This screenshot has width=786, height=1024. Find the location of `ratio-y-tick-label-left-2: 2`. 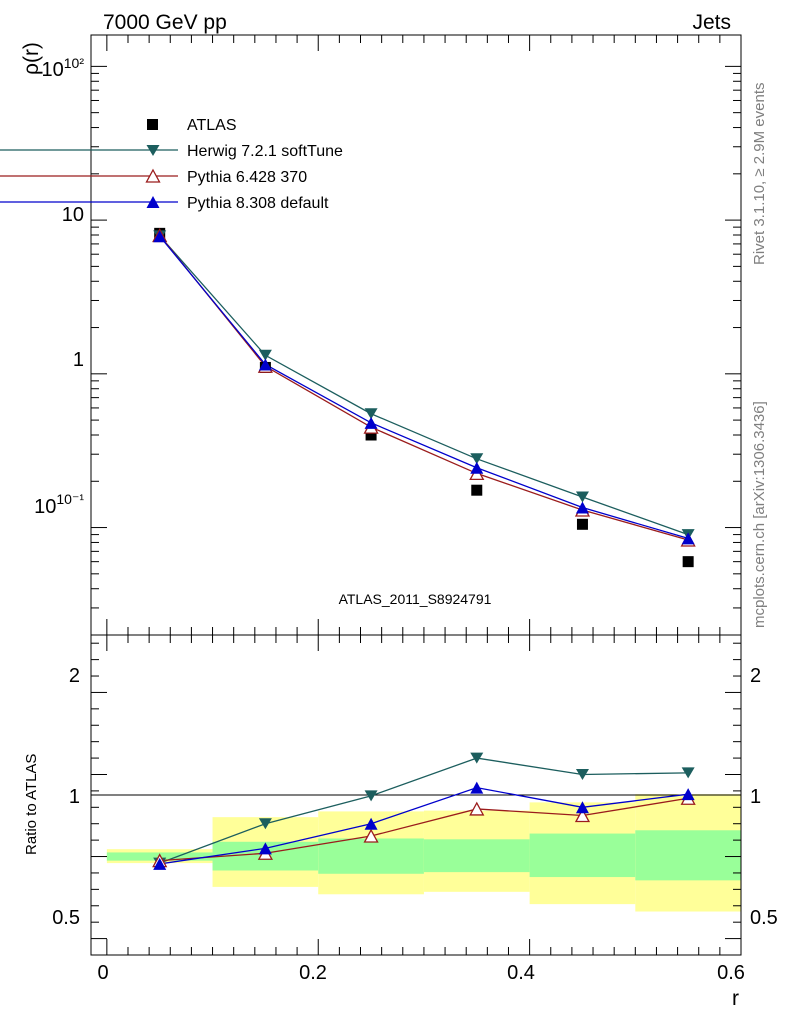

ratio-y-tick-label-left-2: 2 is located at coordinates (74, 676).